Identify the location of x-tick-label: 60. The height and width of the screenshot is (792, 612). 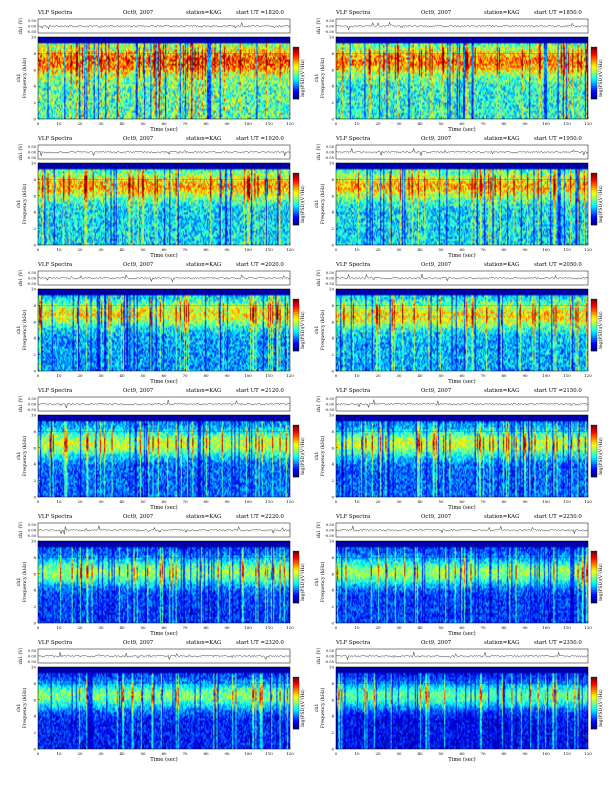
(164, 123).